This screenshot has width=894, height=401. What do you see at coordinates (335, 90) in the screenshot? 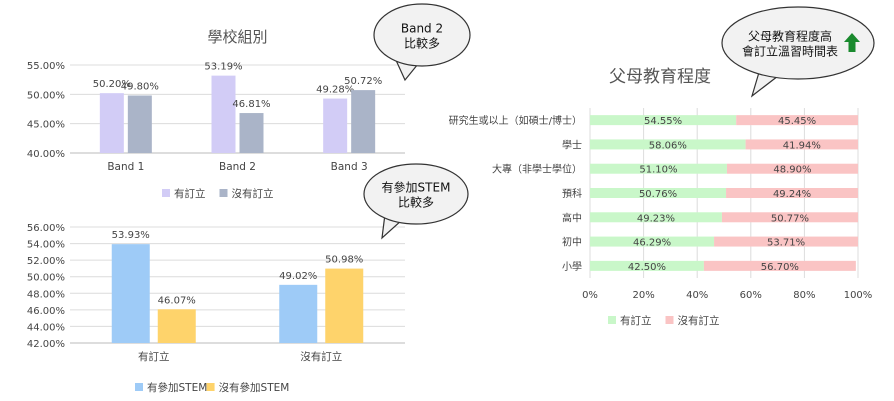
I see `data-label: 49.28%` at bounding box center [335, 90].